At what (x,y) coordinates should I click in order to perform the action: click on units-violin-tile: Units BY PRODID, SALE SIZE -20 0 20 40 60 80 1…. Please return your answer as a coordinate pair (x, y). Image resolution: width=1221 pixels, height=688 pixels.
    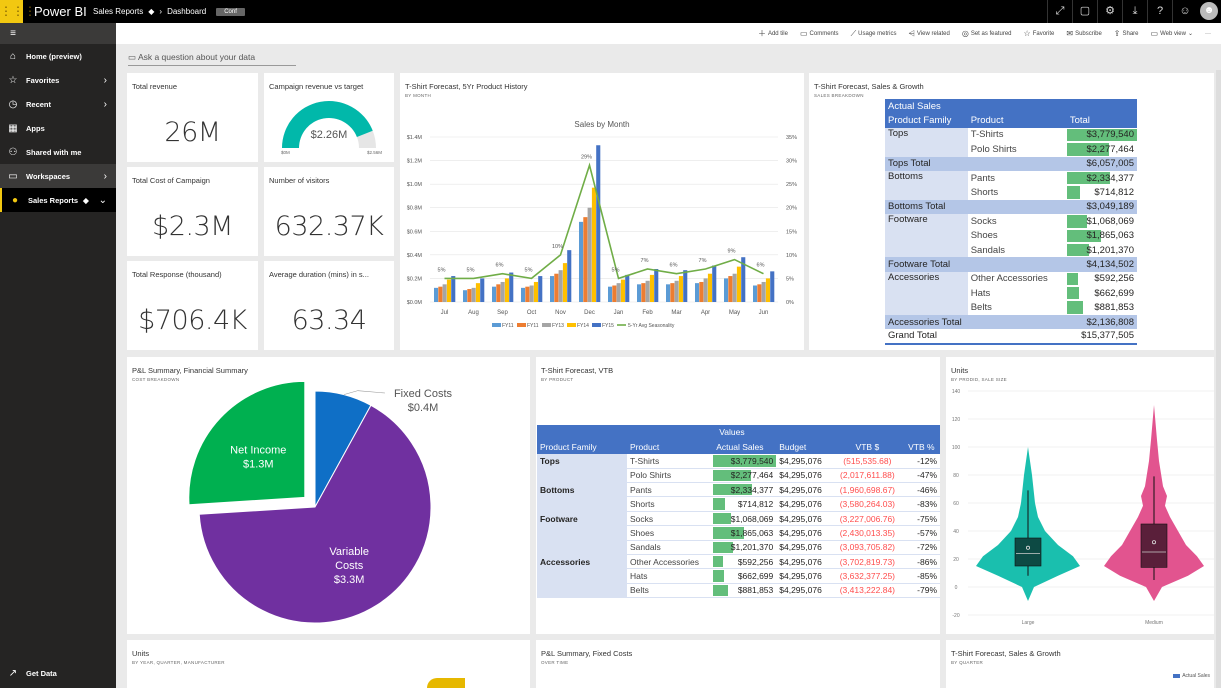
    Looking at the image, I should click on (1080, 495).